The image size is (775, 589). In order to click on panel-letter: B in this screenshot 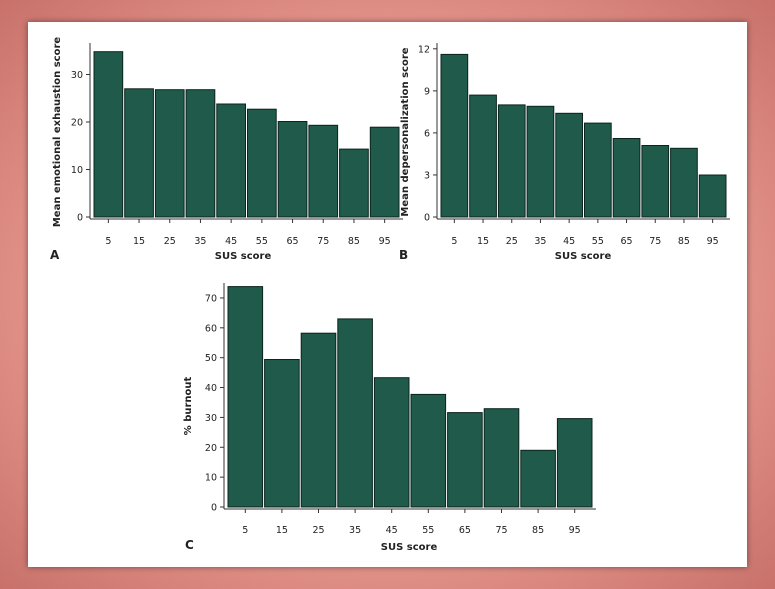, I will do `click(403, 255)`.